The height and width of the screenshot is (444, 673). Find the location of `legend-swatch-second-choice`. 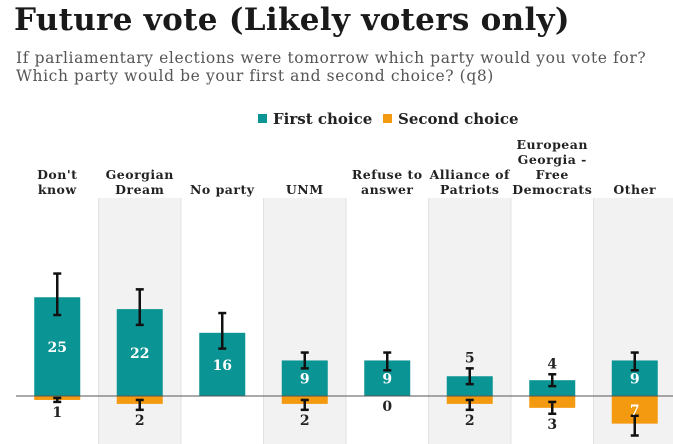

legend-swatch-second-choice is located at coordinates (387, 118).